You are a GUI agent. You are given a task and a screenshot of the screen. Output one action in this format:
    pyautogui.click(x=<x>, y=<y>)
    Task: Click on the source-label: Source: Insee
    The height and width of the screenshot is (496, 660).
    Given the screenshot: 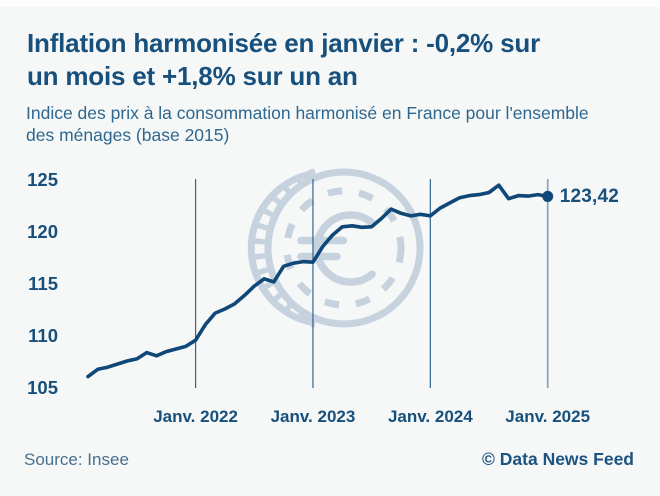 What is the action you would take?
    pyautogui.click(x=76, y=459)
    